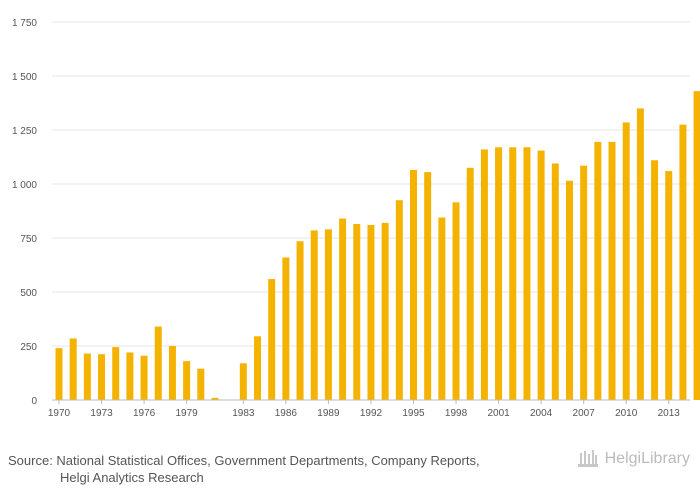 Image resolution: width=700 pixels, height=500 pixels. Describe the element at coordinates (24, 23) in the screenshot. I see `y-tick-label: 1 750` at that location.